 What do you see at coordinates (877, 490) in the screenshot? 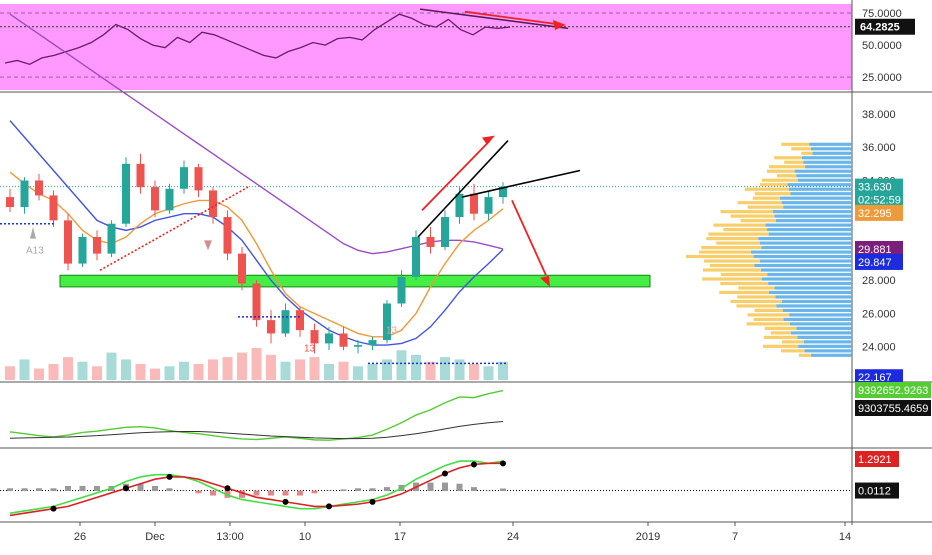
I see `macd-badge` at bounding box center [877, 490].